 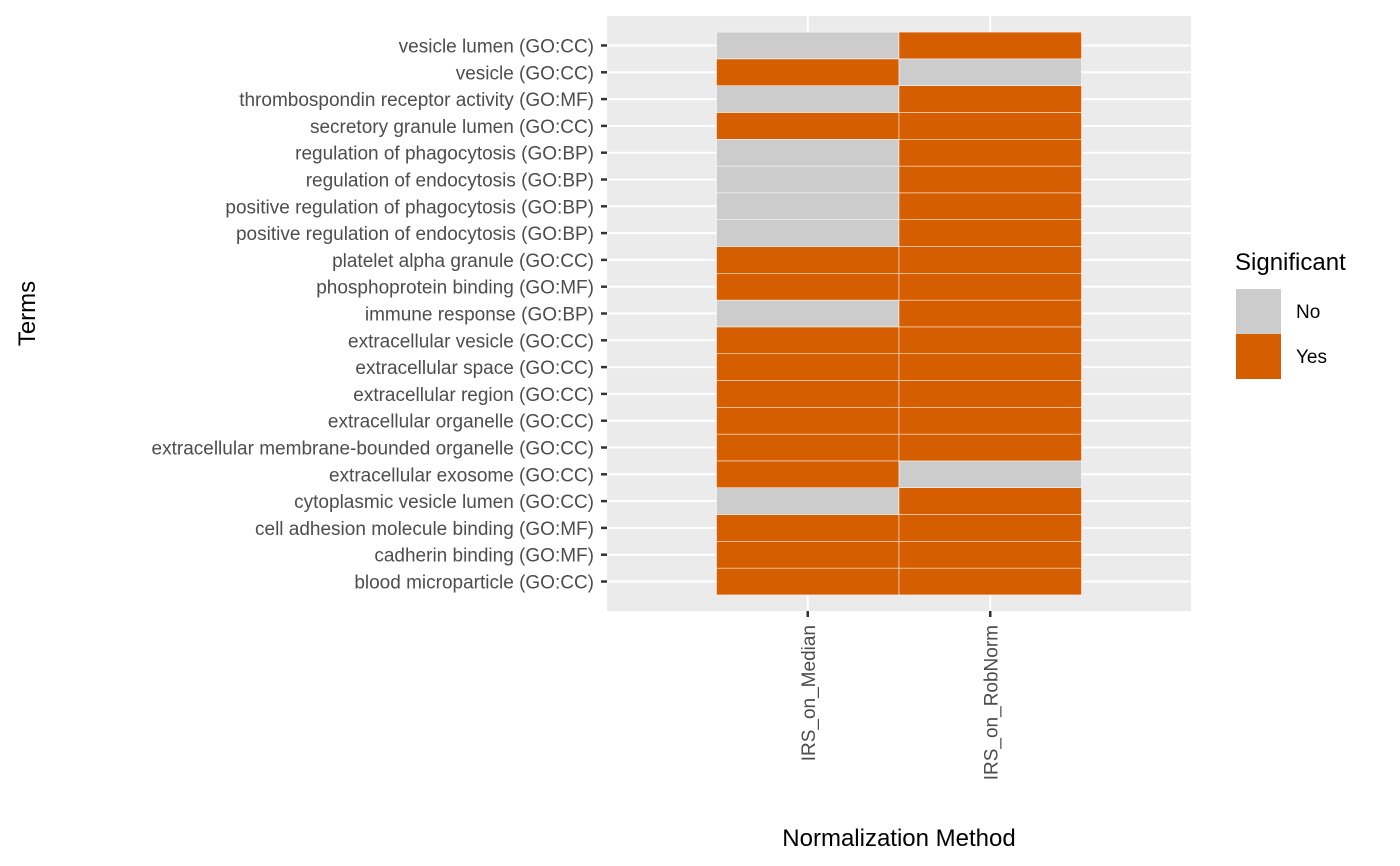 I want to click on x-tick-label: IRS_on_RobNorm, so click(x=991, y=702).